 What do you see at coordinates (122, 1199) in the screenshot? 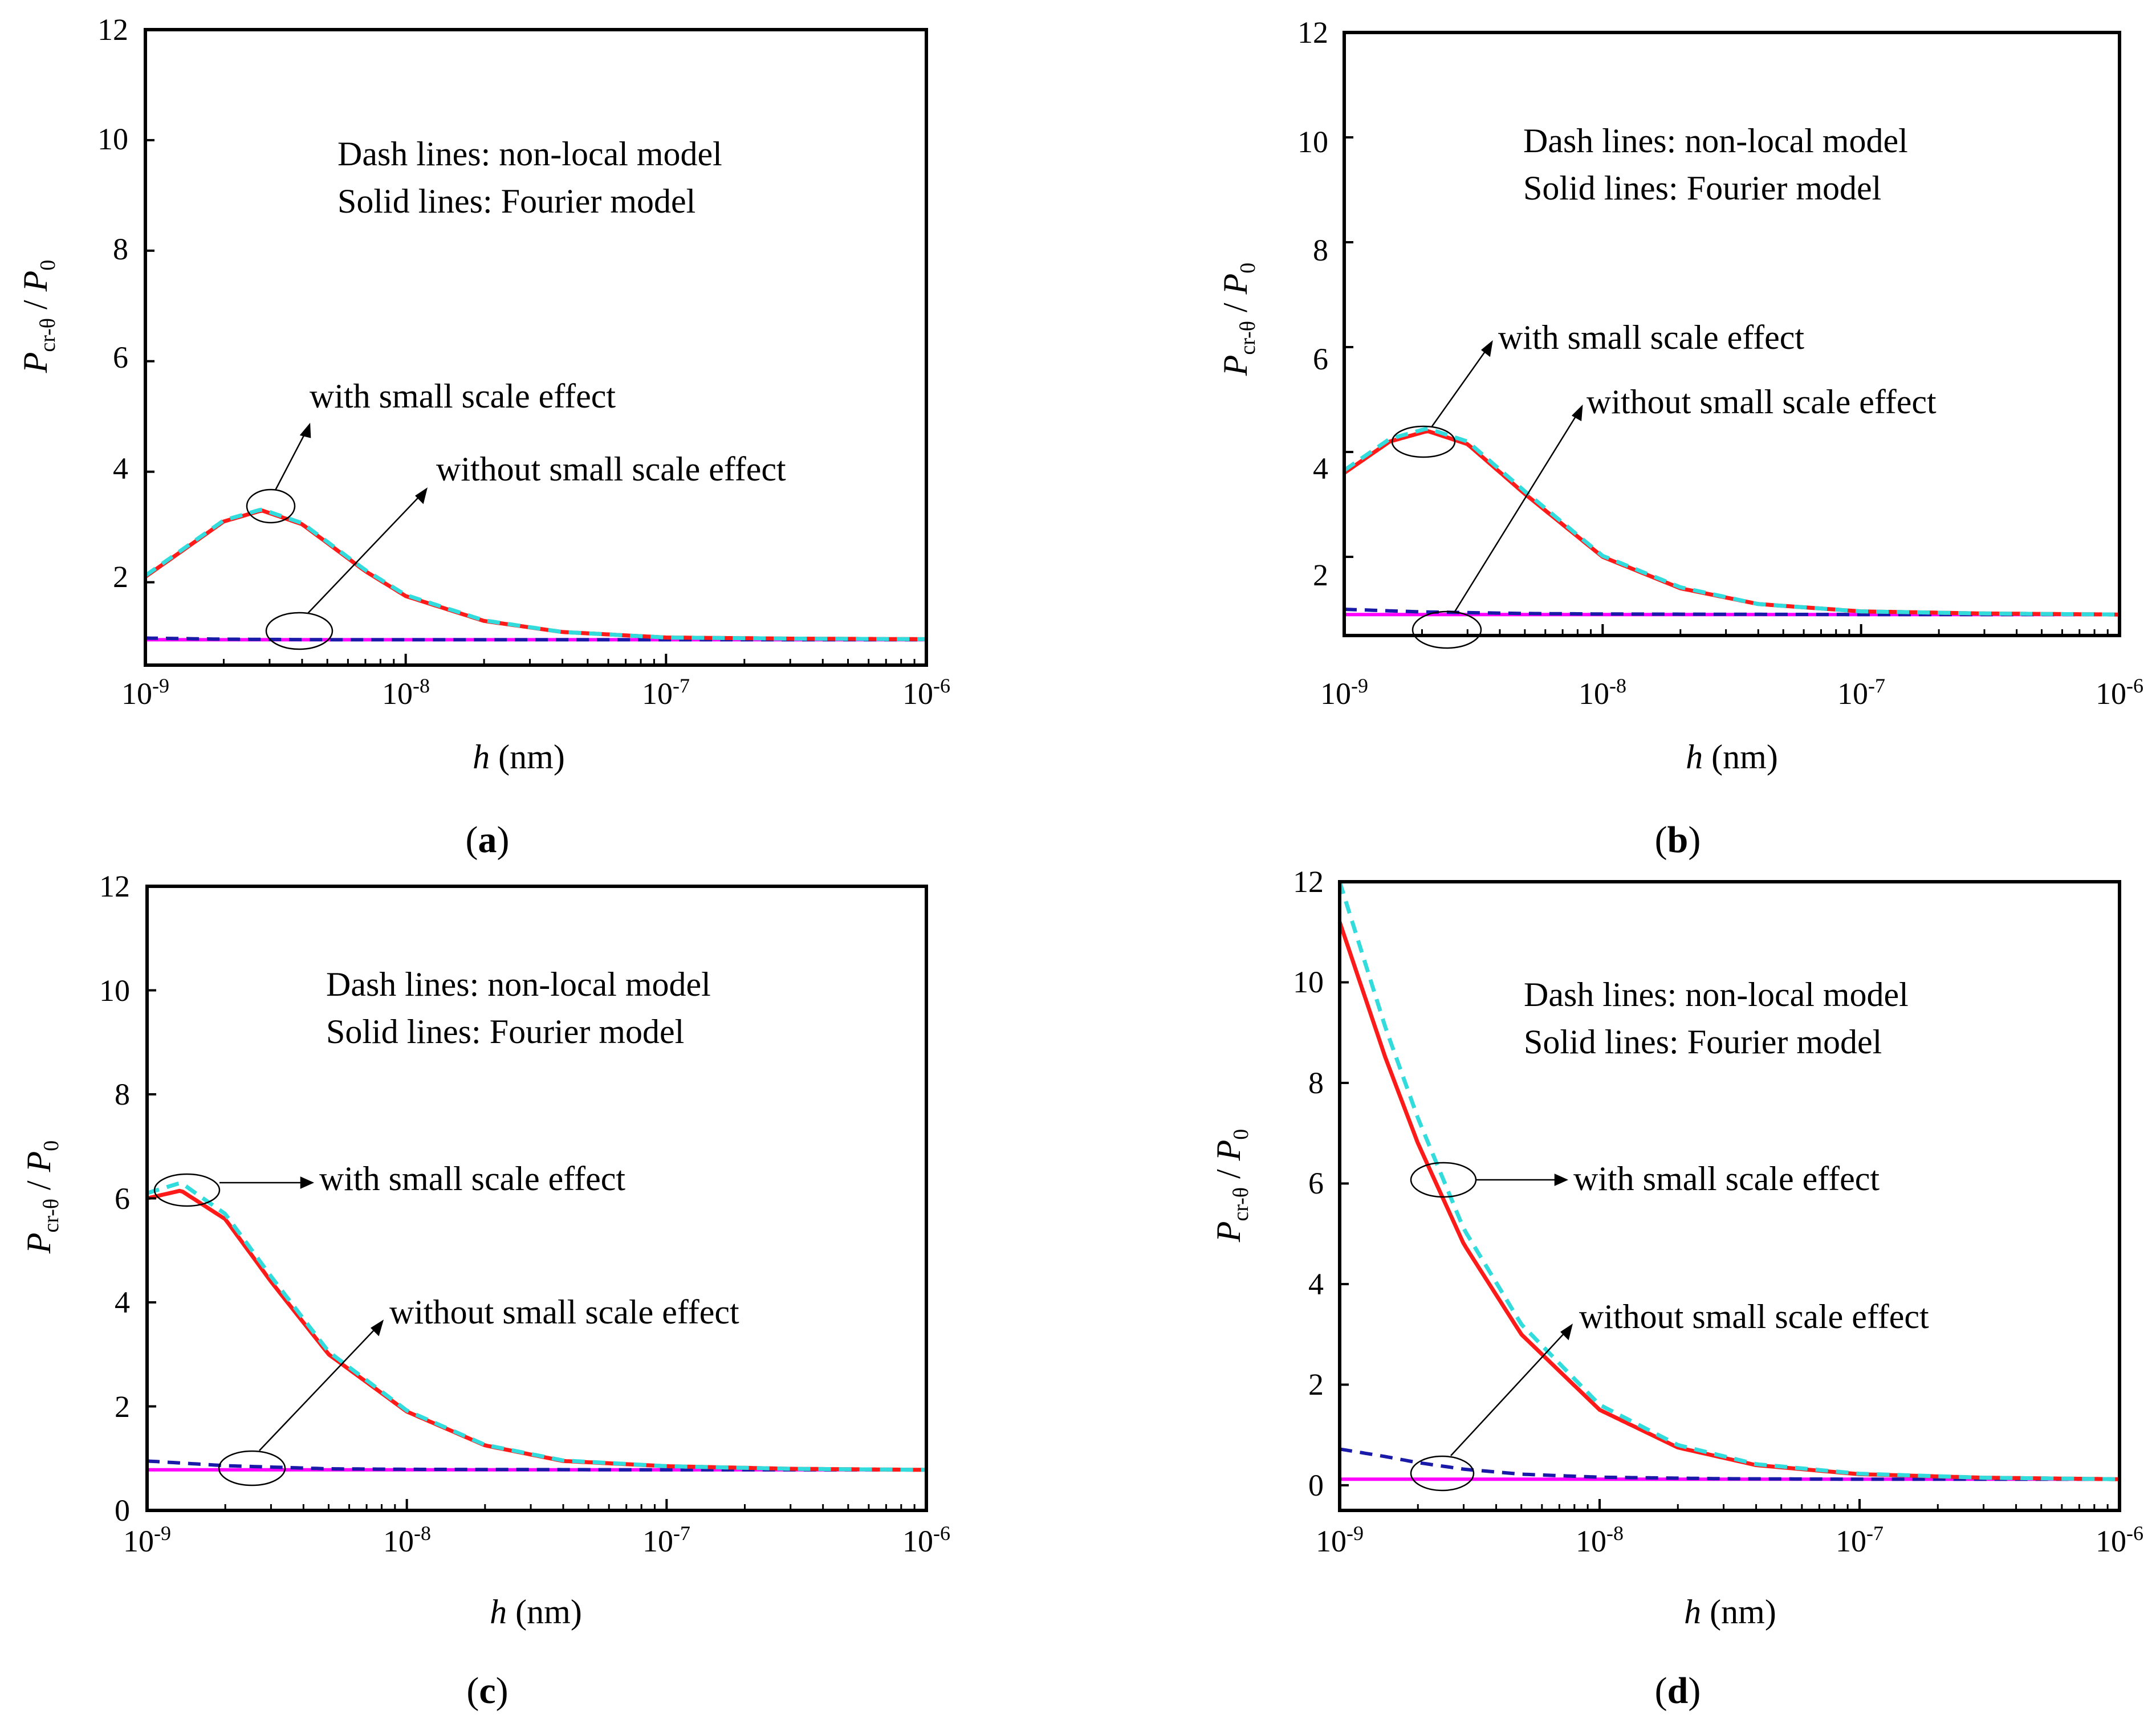
I see `panel-c-ytick-label: 6` at bounding box center [122, 1199].